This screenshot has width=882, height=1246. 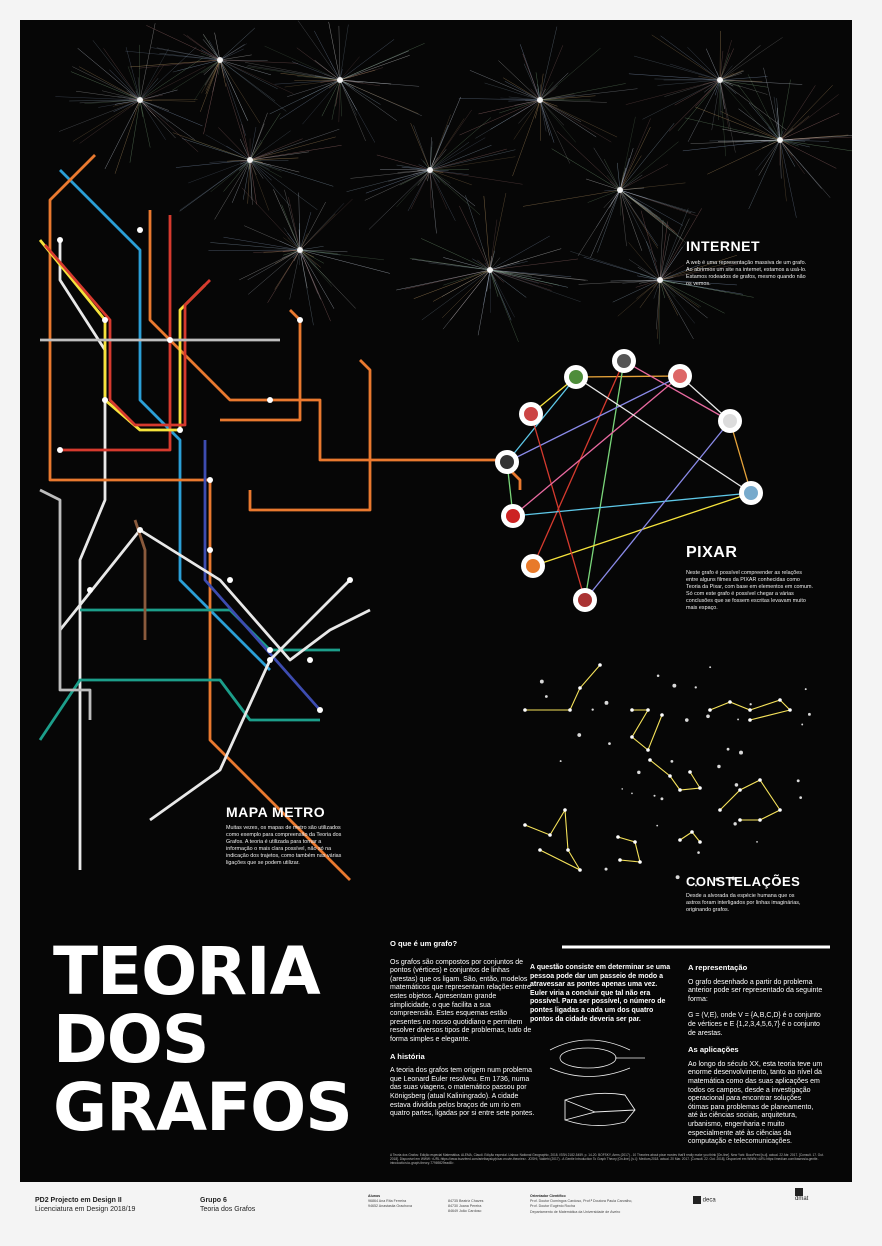 I want to click on student-name: 84735 Beatriz Chaves, so click(x=466, y=1201).